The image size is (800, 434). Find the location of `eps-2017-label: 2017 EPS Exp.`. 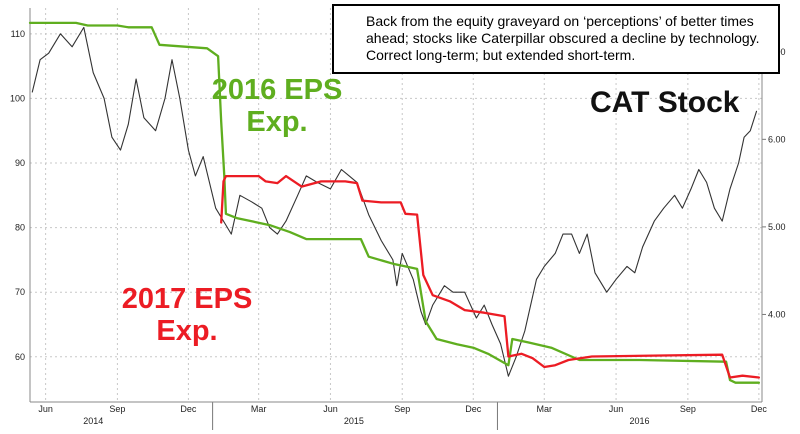

eps-2017-label: 2017 EPS Exp. is located at coordinates (187, 315).